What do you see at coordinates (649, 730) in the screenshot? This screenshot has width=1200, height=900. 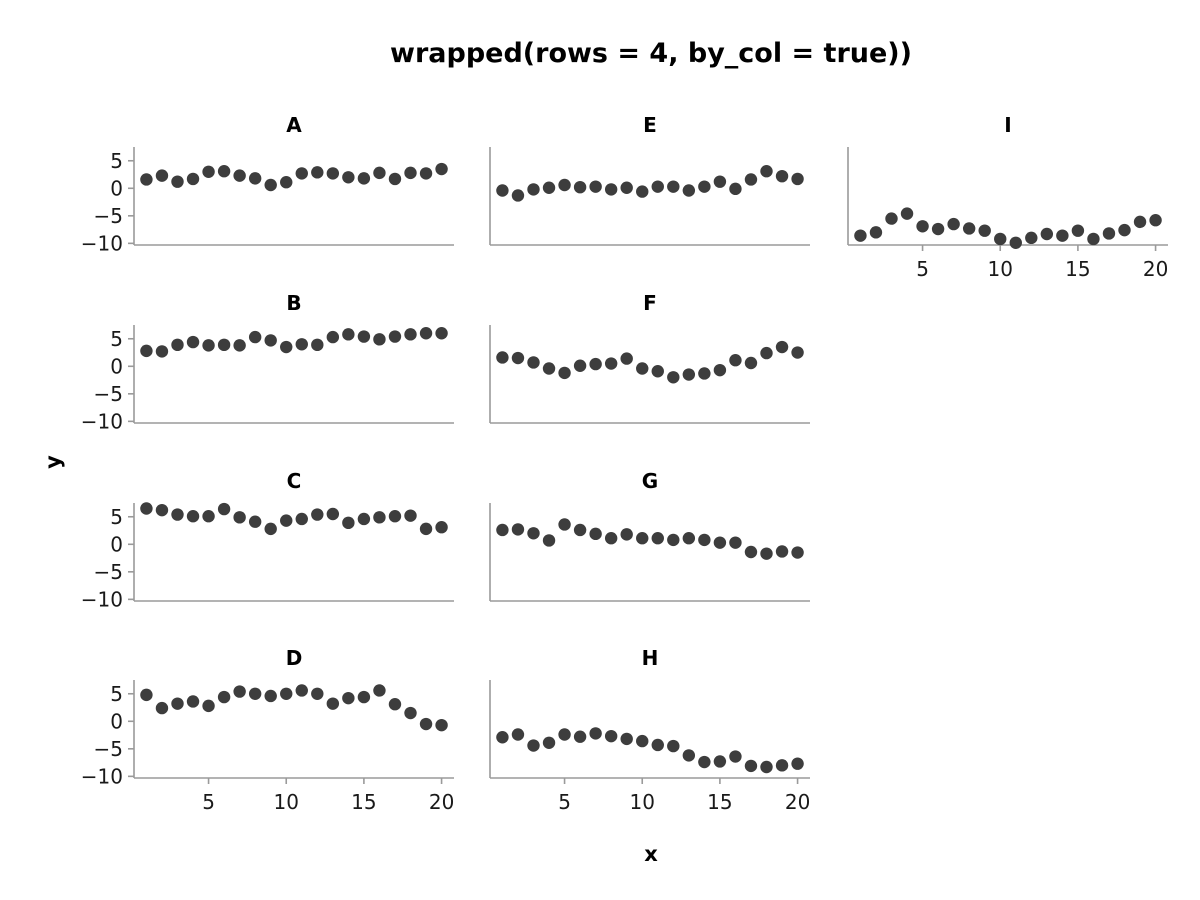 I see `facet-panel: H 5 10 15 20` at bounding box center [649, 730].